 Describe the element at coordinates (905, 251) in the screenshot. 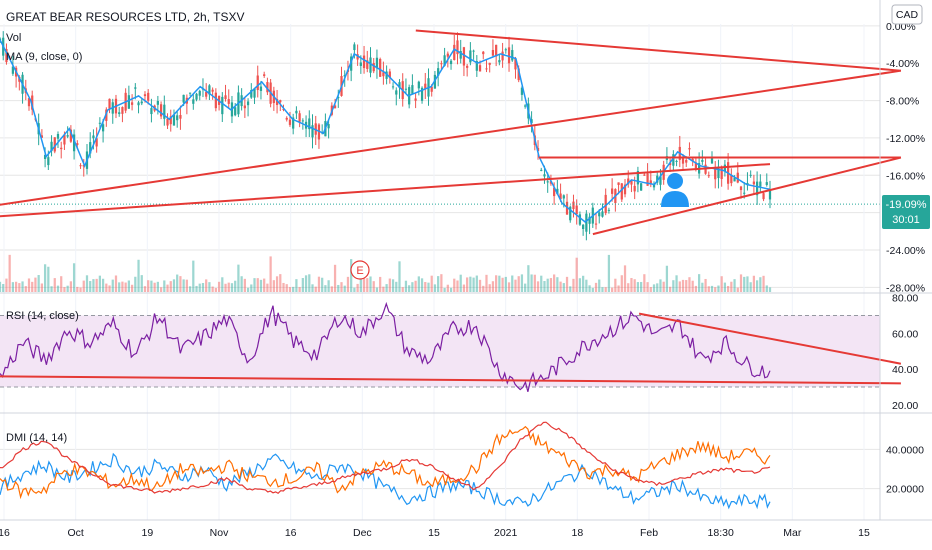

I see `price-tick-label: -24.00%` at that location.